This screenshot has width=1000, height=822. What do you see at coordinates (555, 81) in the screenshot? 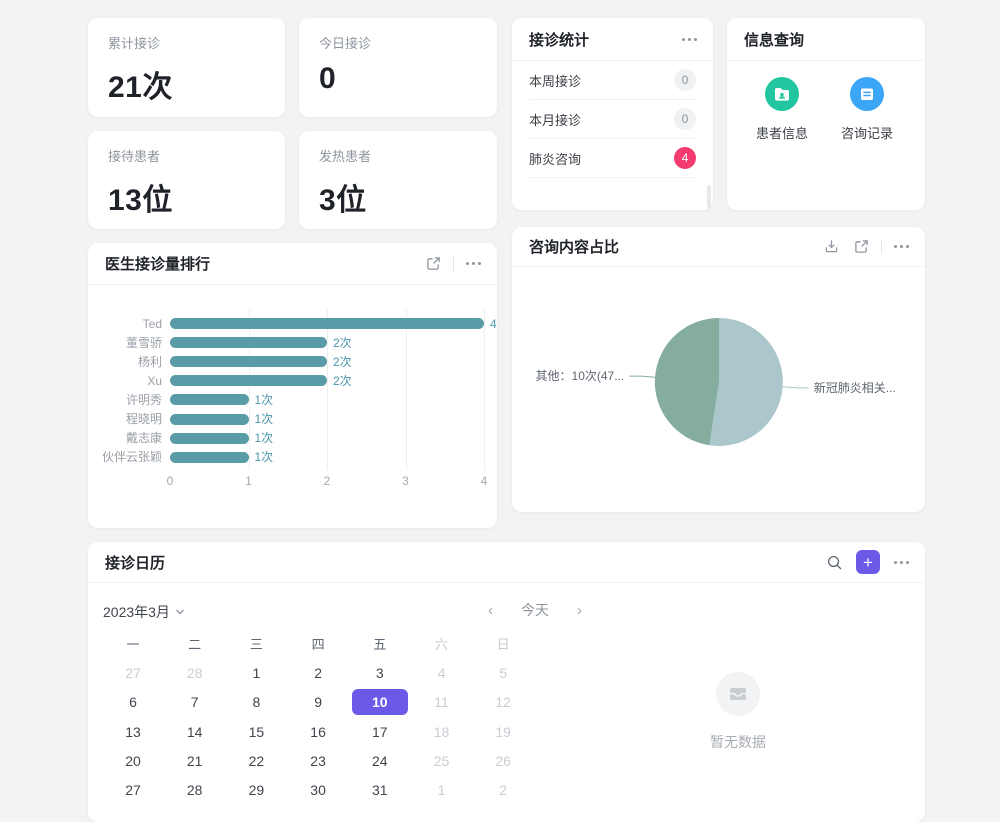
I see `reception-row-label: 本周接诊` at bounding box center [555, 81].